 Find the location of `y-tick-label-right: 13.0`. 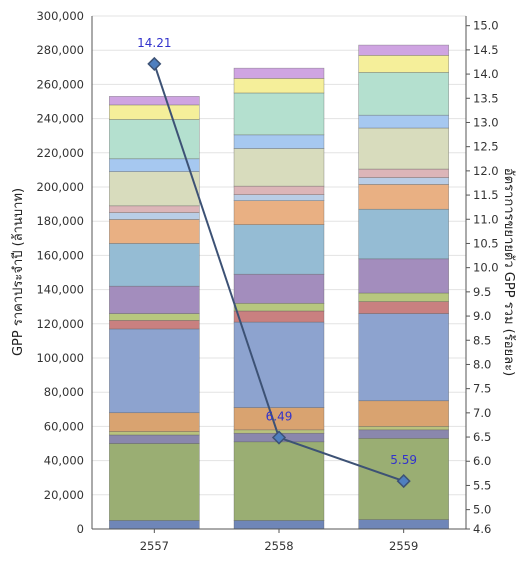

y-tick-label-right: 13.0 is located at coordinates (486, 122).